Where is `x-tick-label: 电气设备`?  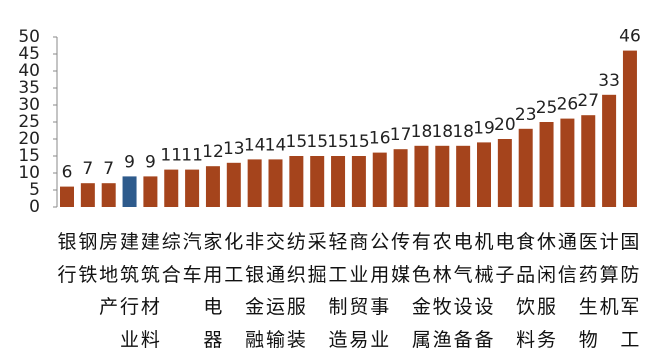 x-tick-label: 电气设备 is located at coordinates (463, 291).